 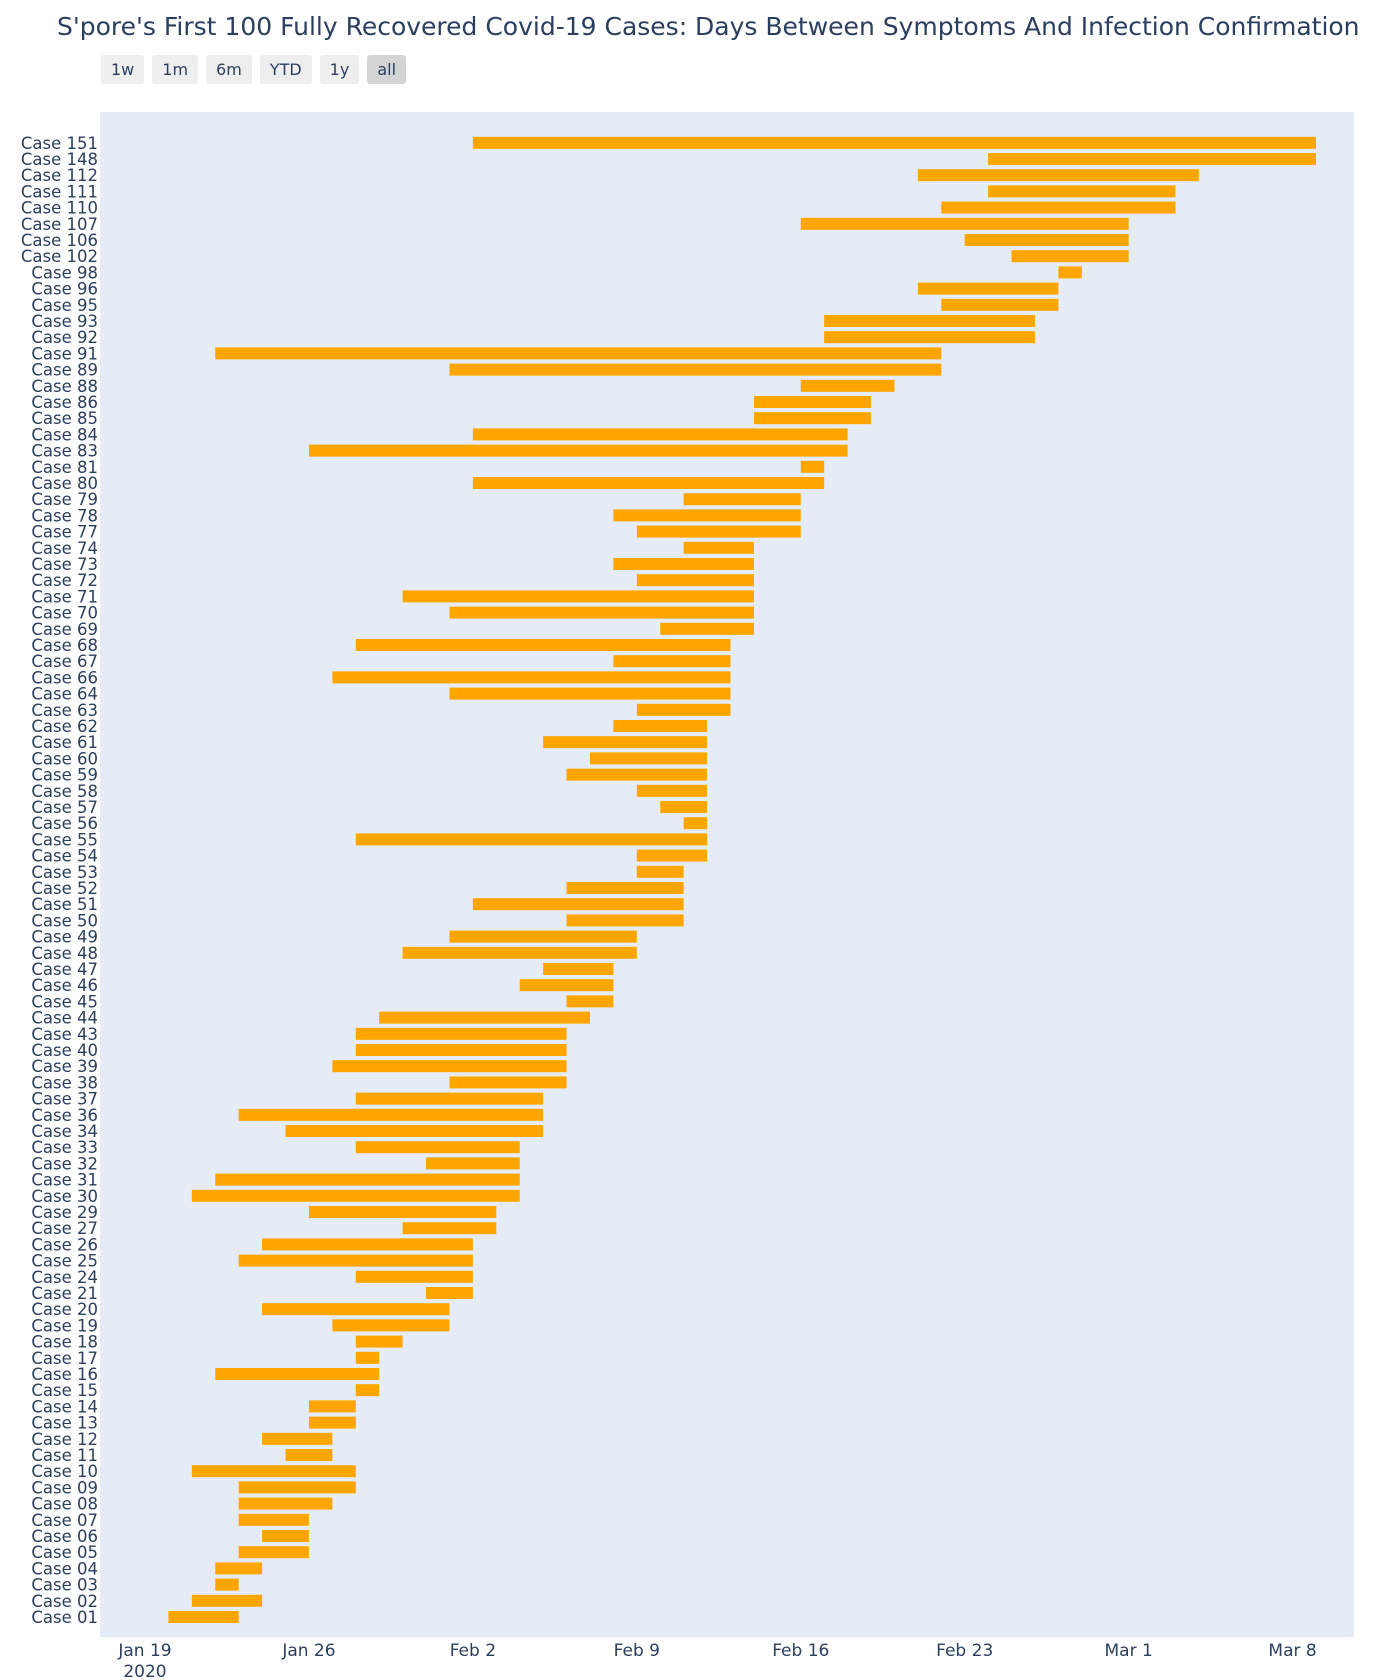 I want to click on y-tick-label: Case 14, so click(x=64, y=1406).